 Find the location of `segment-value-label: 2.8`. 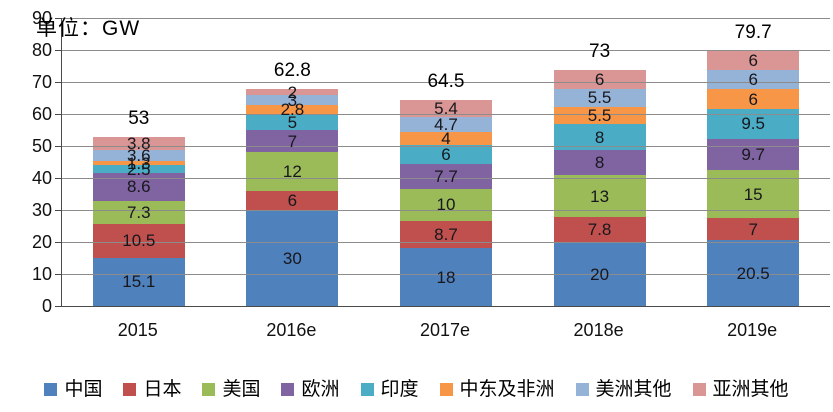

segment-value-label: 2.8 is located at coordinates (292, 110).